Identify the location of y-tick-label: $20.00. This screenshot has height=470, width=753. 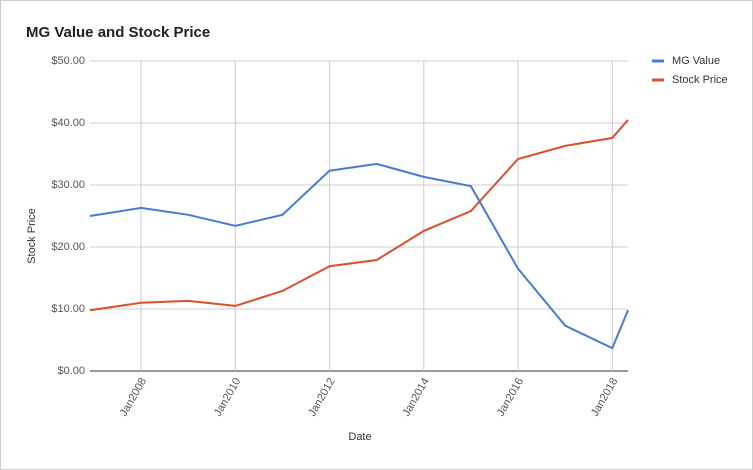
(68, 247).